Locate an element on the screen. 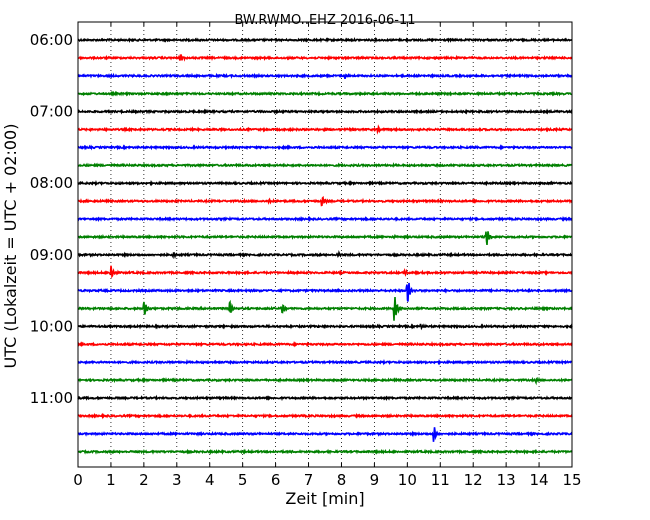  x-tick-label: 13 is located at coordinates (506, 480).